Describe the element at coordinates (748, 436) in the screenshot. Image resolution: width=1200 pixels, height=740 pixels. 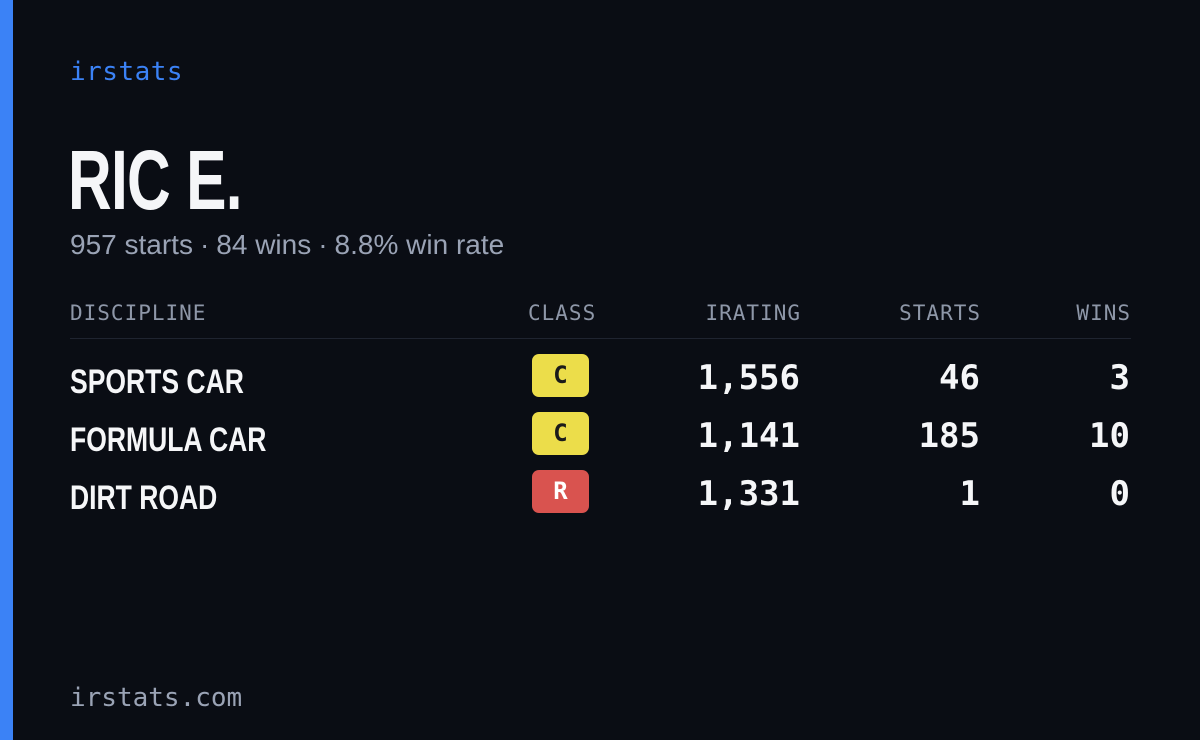
I see `irating-value: 1,141` at that location.